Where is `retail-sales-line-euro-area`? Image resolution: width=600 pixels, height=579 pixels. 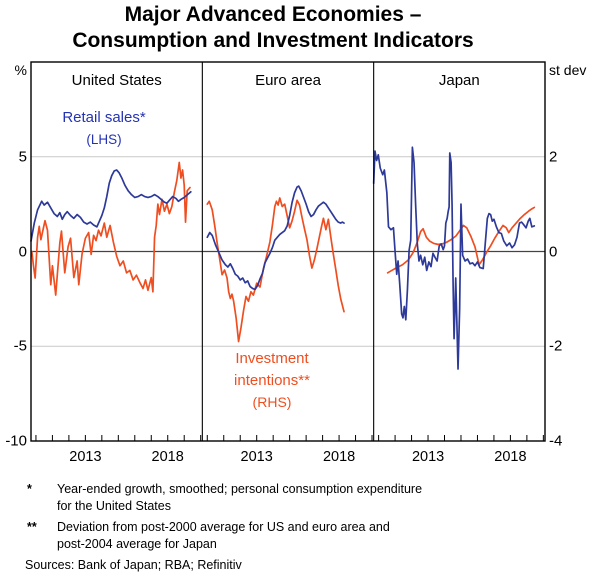 retail-sales-line-euro-area is located at coordinates (275, 238).